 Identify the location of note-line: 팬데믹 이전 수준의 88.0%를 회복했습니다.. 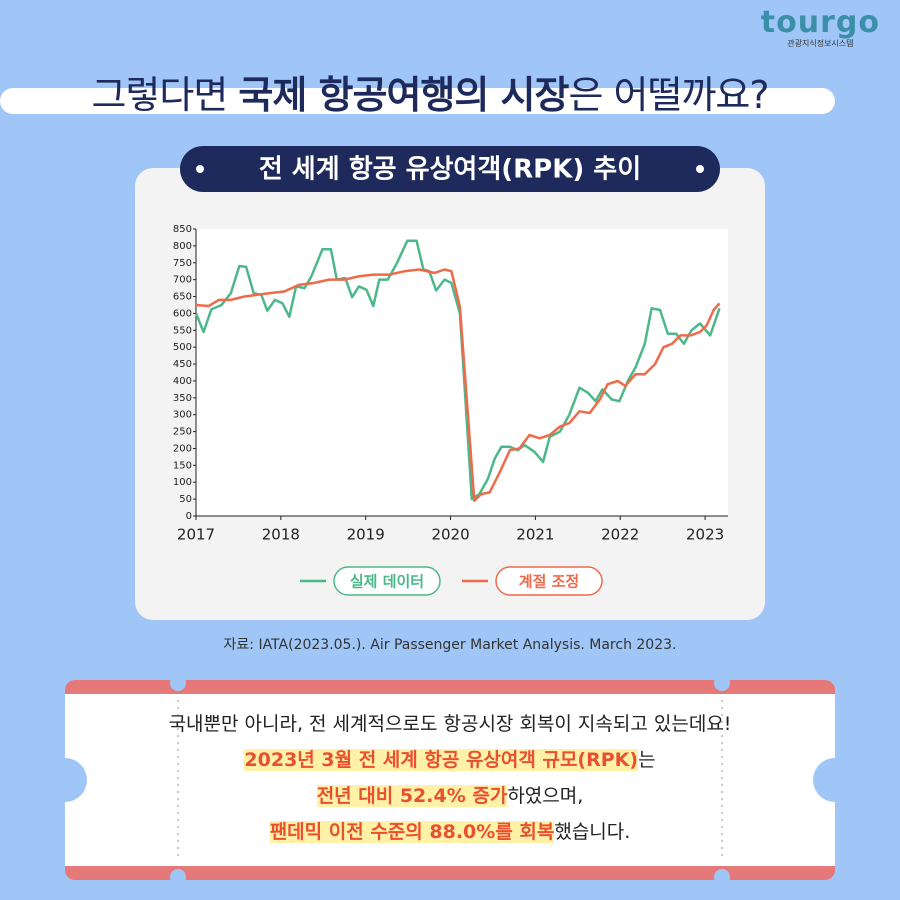
(450, 832).